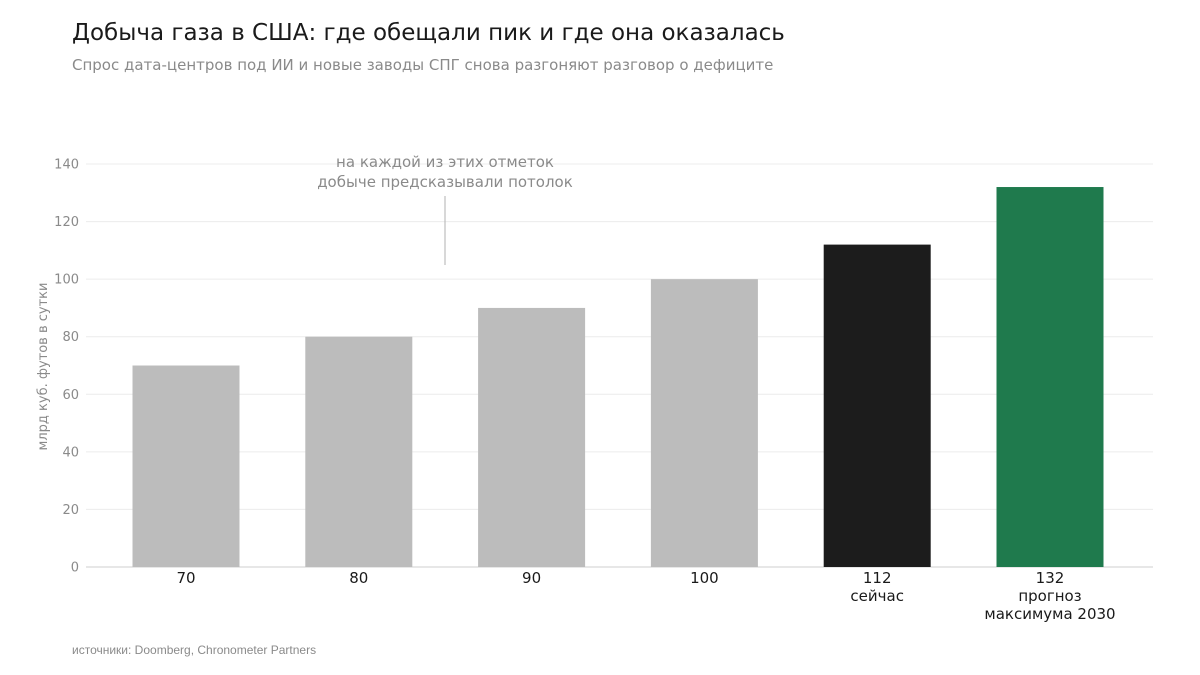 This screenshot has height=675, width=1200. Describe the element at coordinates (531, 578) in the screenshot. I see `x-category-label: 90` at that location.